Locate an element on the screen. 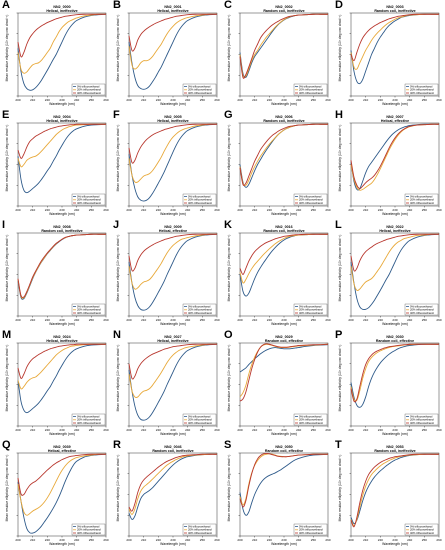  panel-id: NN2_0000 is located at coordinates (62, 7).